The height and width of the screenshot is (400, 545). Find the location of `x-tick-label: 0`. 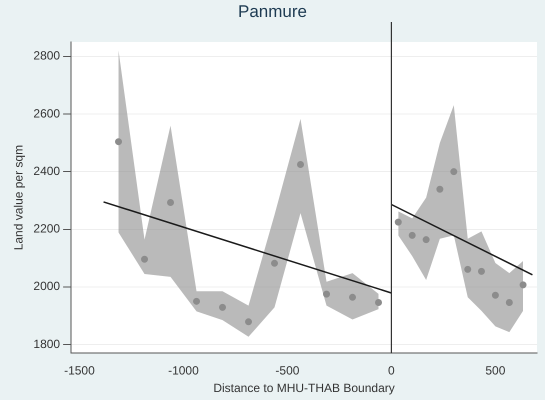

x-tick-label: 0 is located at coordinates (392, 371).